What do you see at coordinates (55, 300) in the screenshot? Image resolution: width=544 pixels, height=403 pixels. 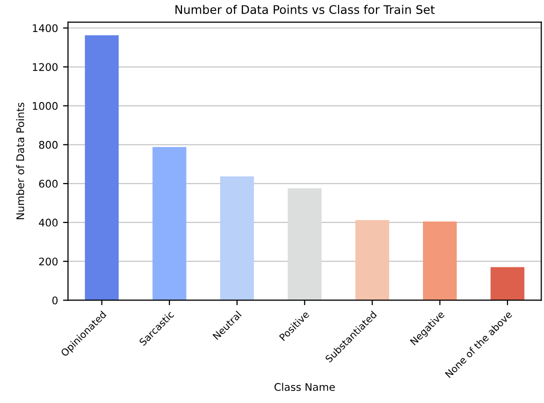 I see `y-tick-label: 0` at bounding box center [55, 300].